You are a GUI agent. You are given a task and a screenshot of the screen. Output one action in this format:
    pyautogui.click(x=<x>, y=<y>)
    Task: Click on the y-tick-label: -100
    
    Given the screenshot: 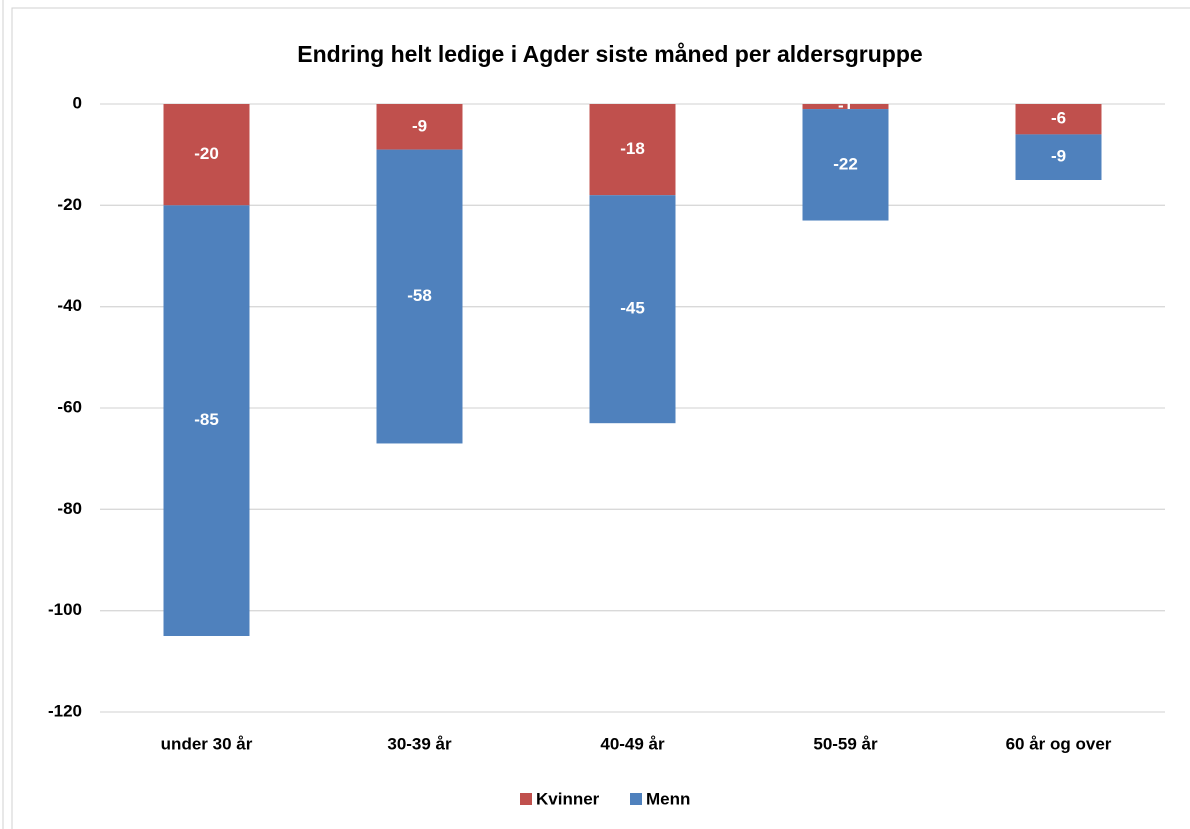 What is the action you would take?
    pyautogui.click(x=65, y=609)
    